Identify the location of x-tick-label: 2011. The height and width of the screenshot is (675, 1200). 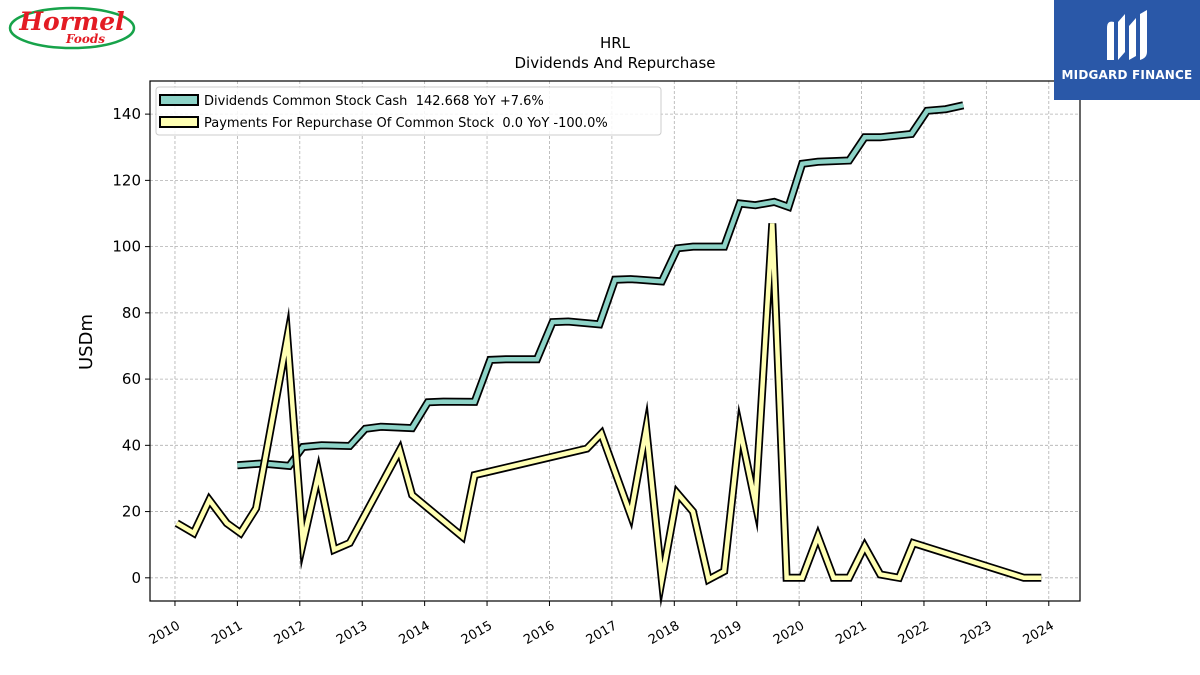
(227, 633).